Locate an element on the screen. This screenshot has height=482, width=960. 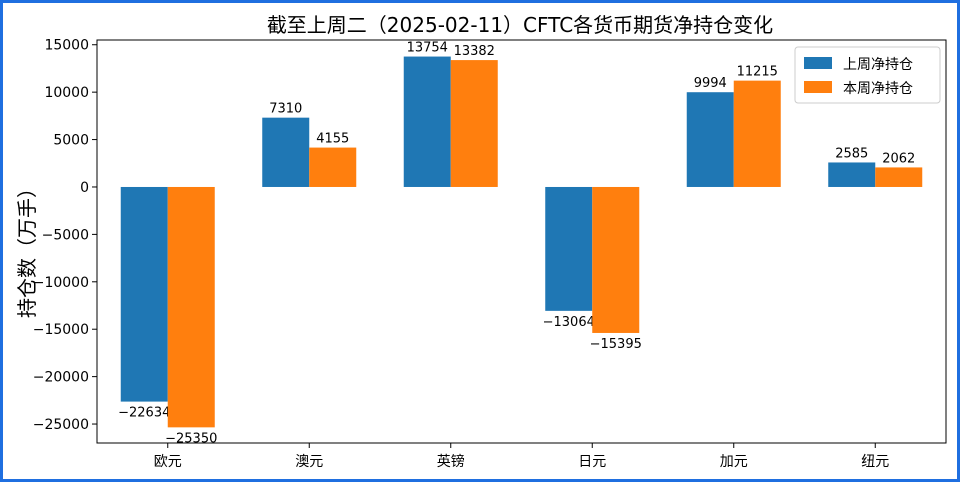
y-tick-label: −20000 is located at coordinates (61, 378).